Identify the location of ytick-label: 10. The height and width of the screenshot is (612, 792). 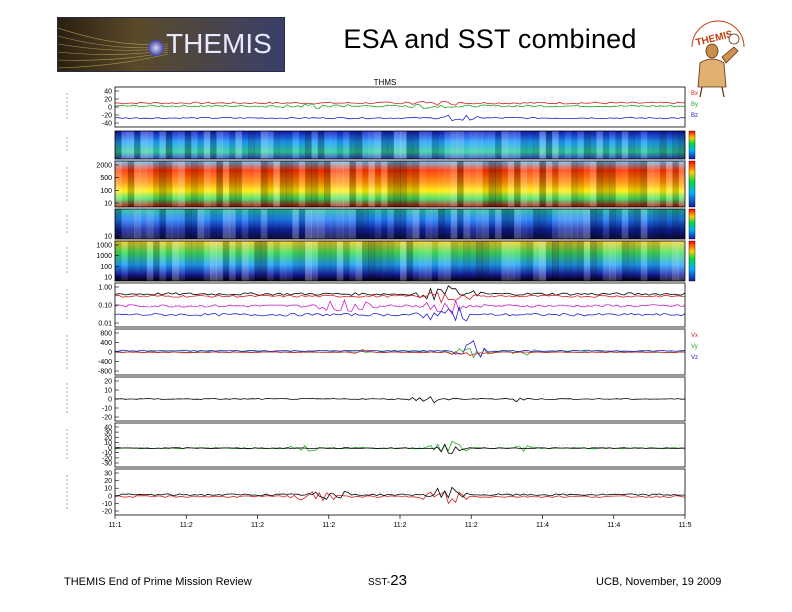
(108, 204).